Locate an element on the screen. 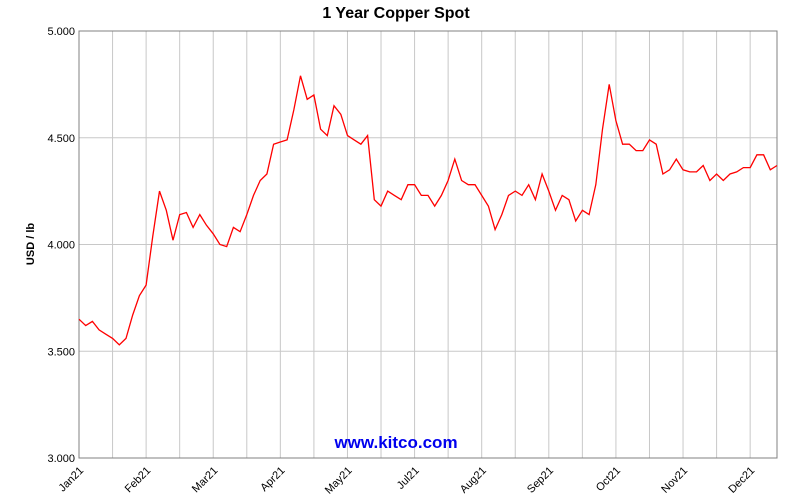 The width and height of the screenshot is (791, 502). y-axis-label: USD / lb is located at coordinates (31, 244).